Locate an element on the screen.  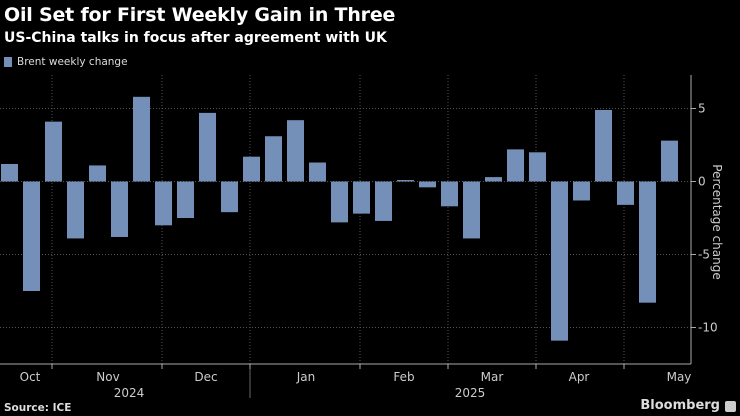
y-tick-label: -10 is located at coordinates (708, 328).